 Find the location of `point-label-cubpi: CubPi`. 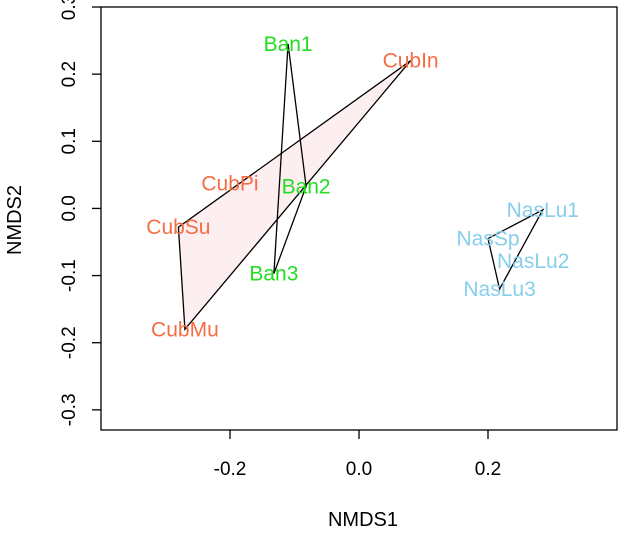

point-label-cubpi: CubPi is located at coordinates (229, 184).